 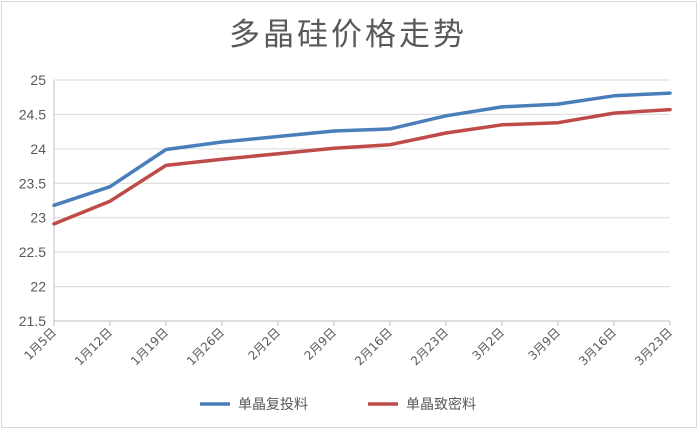 I want to click on x-tick-label: 3月23日, so click(x=653, y=346).